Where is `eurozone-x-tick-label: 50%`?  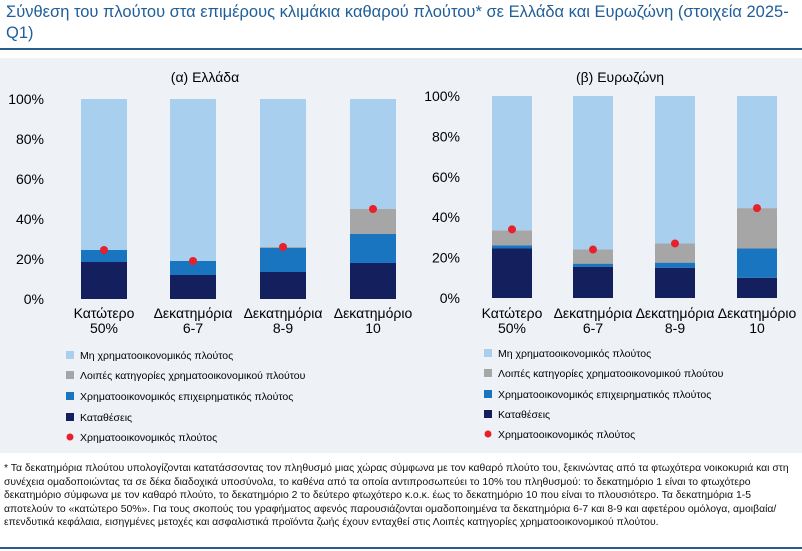
eurozone-x-tick-label: 50% is located at coordinates (512, 328).